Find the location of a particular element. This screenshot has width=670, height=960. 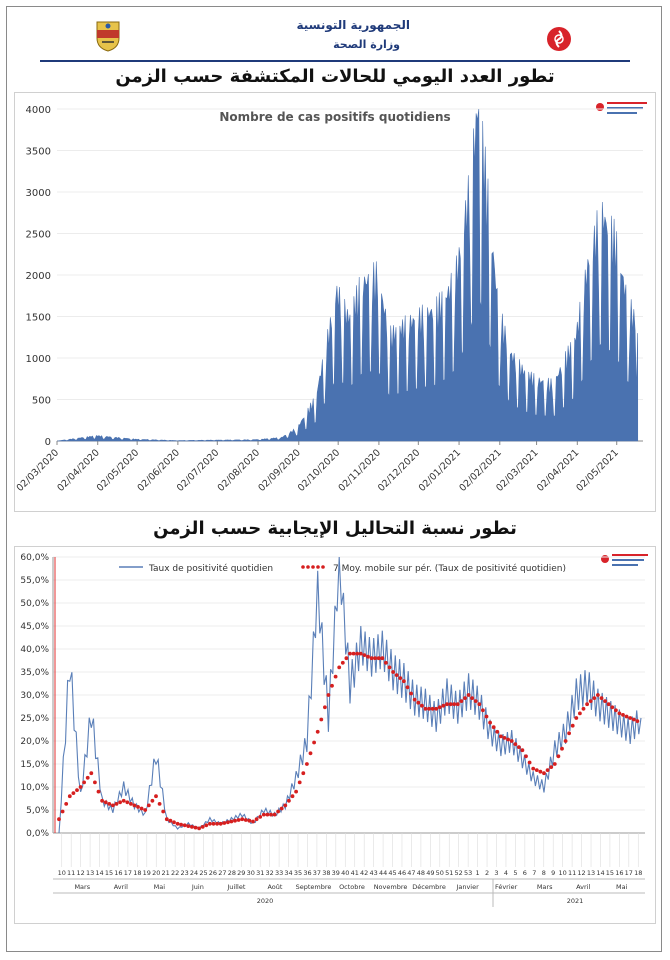

chart2-week-label: 12 is located at coordinates (80, 873).